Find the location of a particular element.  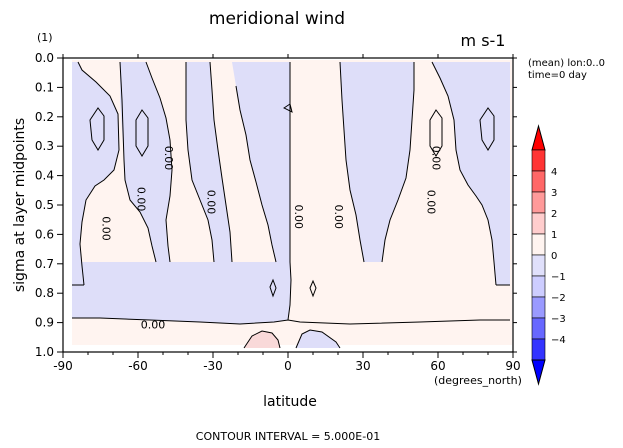

y-tick-label: 1.0 is located at coordinates (44, 352).